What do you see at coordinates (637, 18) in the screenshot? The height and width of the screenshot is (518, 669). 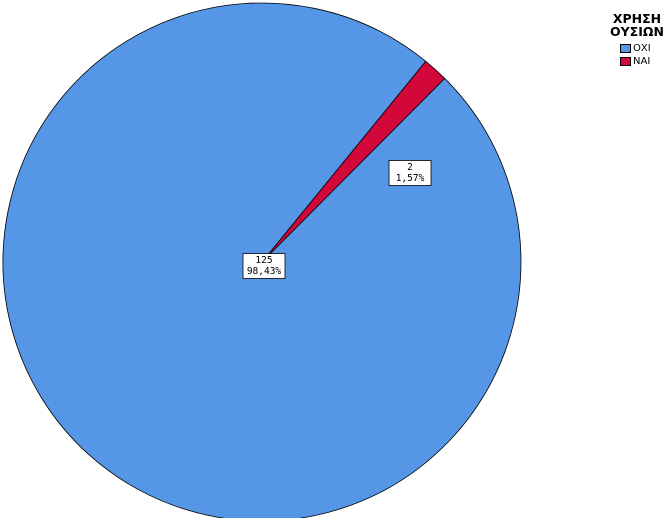 I see `legend-title-line-1: ΧΡΗΣΗ` at bounding box center [637, 18].